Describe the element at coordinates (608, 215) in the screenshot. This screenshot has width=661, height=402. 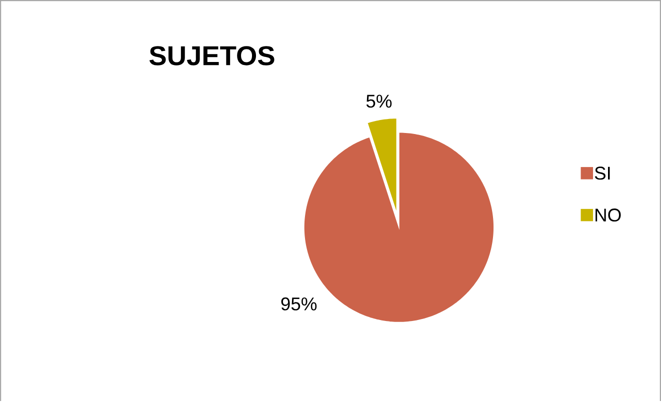
I see `legend-label: NO` at that location.